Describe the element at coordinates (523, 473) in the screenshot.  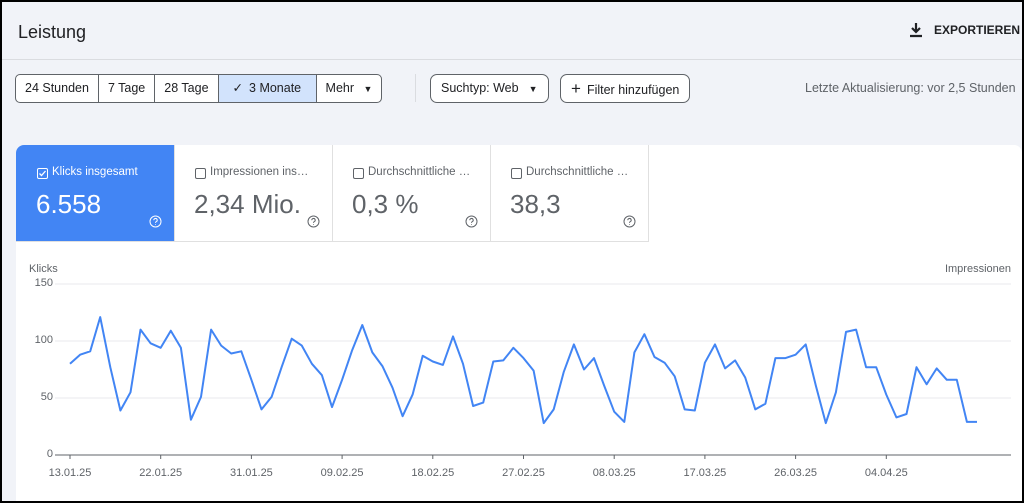
I see `x-tick-label: 27.02.25` at that location.